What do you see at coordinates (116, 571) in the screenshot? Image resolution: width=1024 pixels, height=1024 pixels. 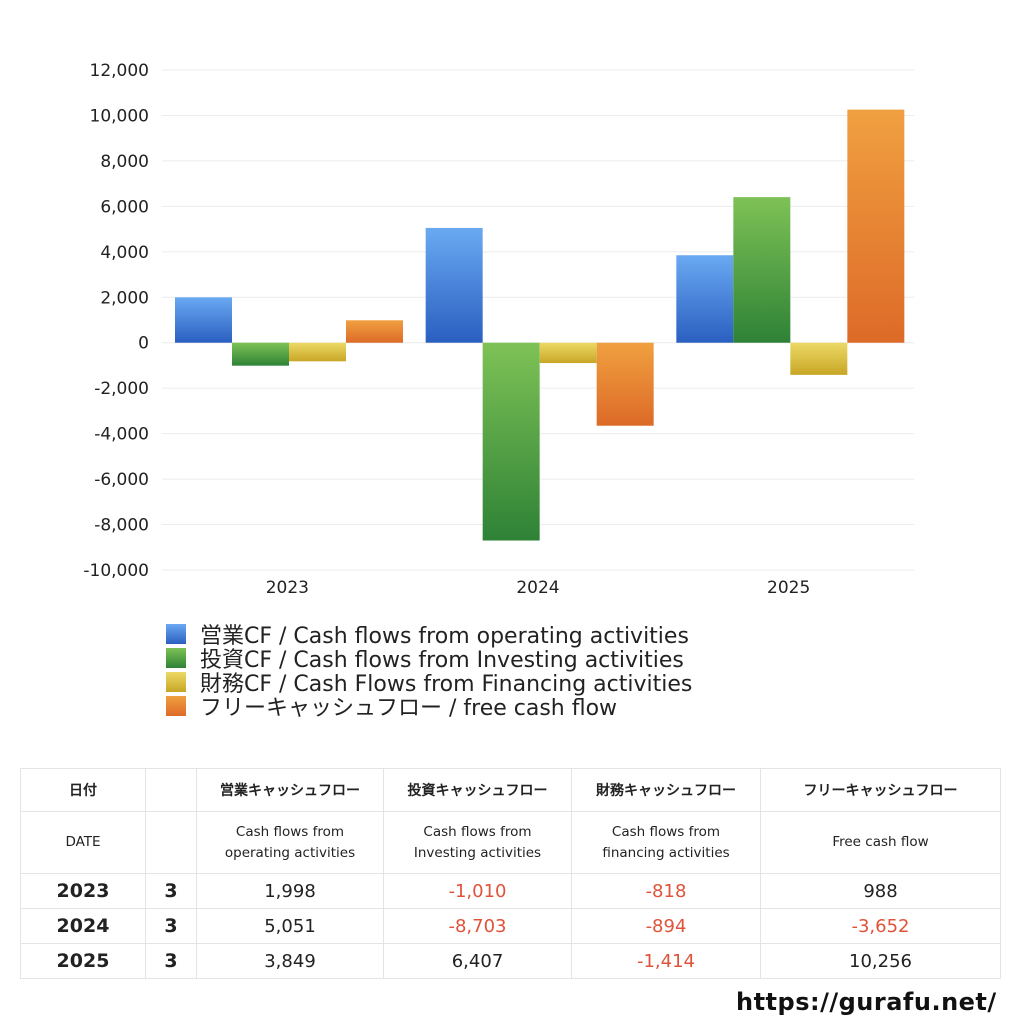 I see `y-tick-label: -10,000` at bounding box center [116, 571].